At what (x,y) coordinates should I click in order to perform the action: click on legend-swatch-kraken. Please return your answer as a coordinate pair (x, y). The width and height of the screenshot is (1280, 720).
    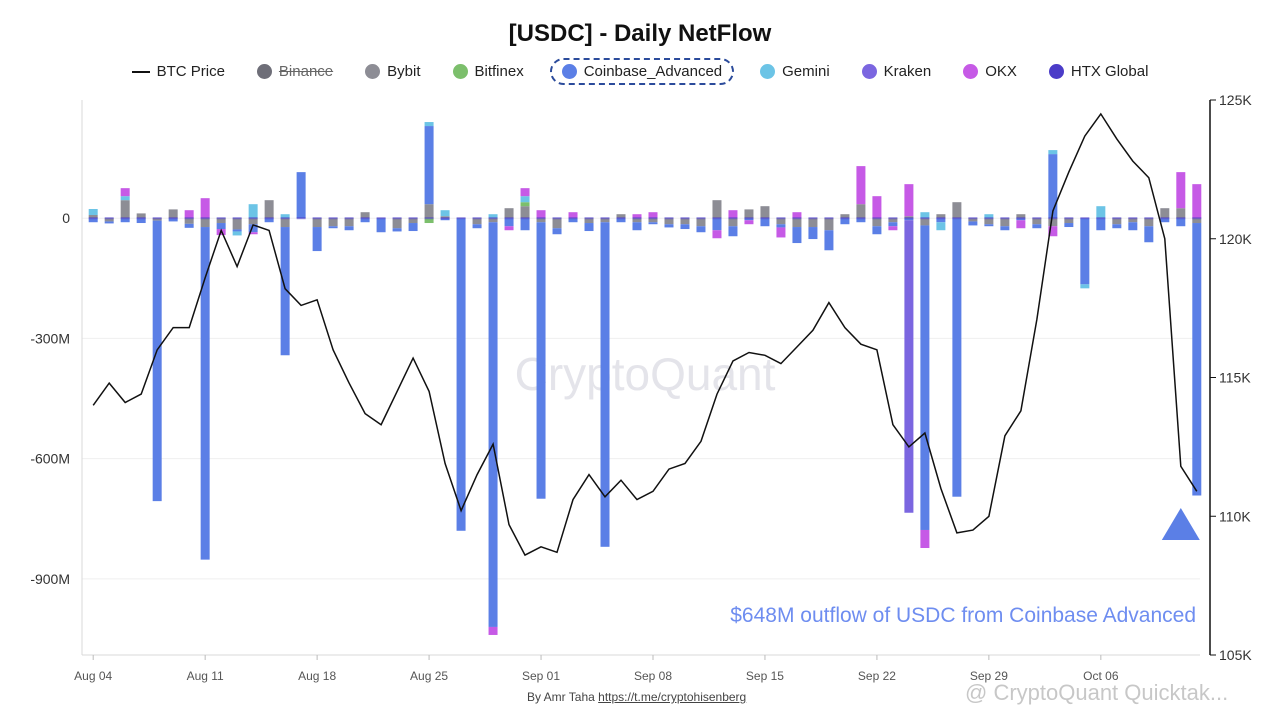
    Looking at the image, I should click on (869, 71).